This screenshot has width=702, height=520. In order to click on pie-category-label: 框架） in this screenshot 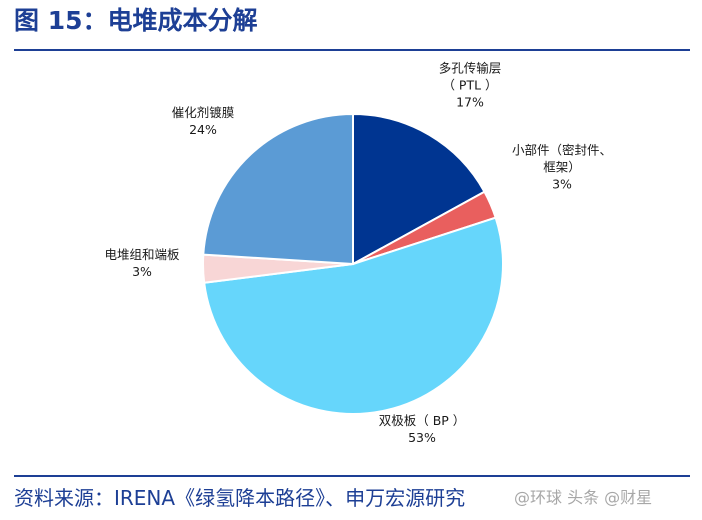, I will do `click(562, 167)`.